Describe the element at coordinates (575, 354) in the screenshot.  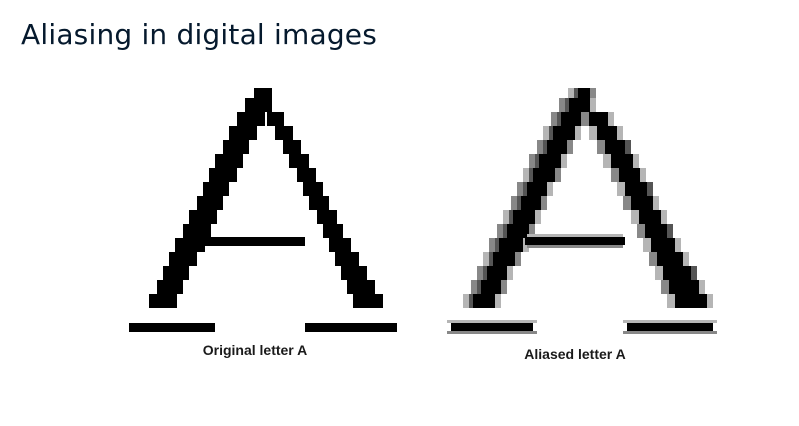
I see `aliased-letter-caption: Aliased letter A` at that location.